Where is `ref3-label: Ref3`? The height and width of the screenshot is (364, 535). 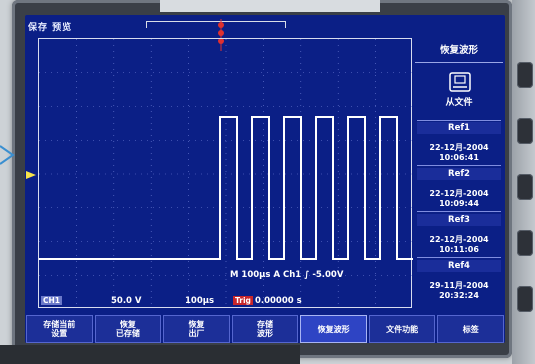 ref3-label: Ref3 is located at coordinates (459, 220).